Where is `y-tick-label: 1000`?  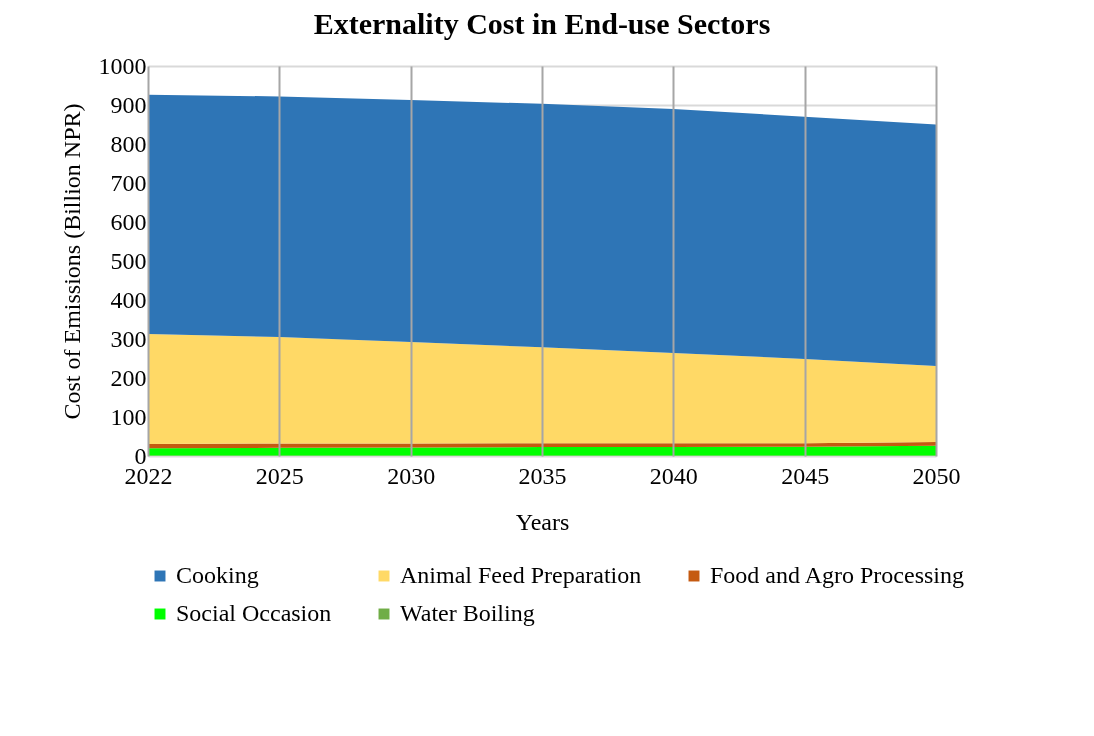
y-tick-label: 1000 is located at coordinates (122, 65).